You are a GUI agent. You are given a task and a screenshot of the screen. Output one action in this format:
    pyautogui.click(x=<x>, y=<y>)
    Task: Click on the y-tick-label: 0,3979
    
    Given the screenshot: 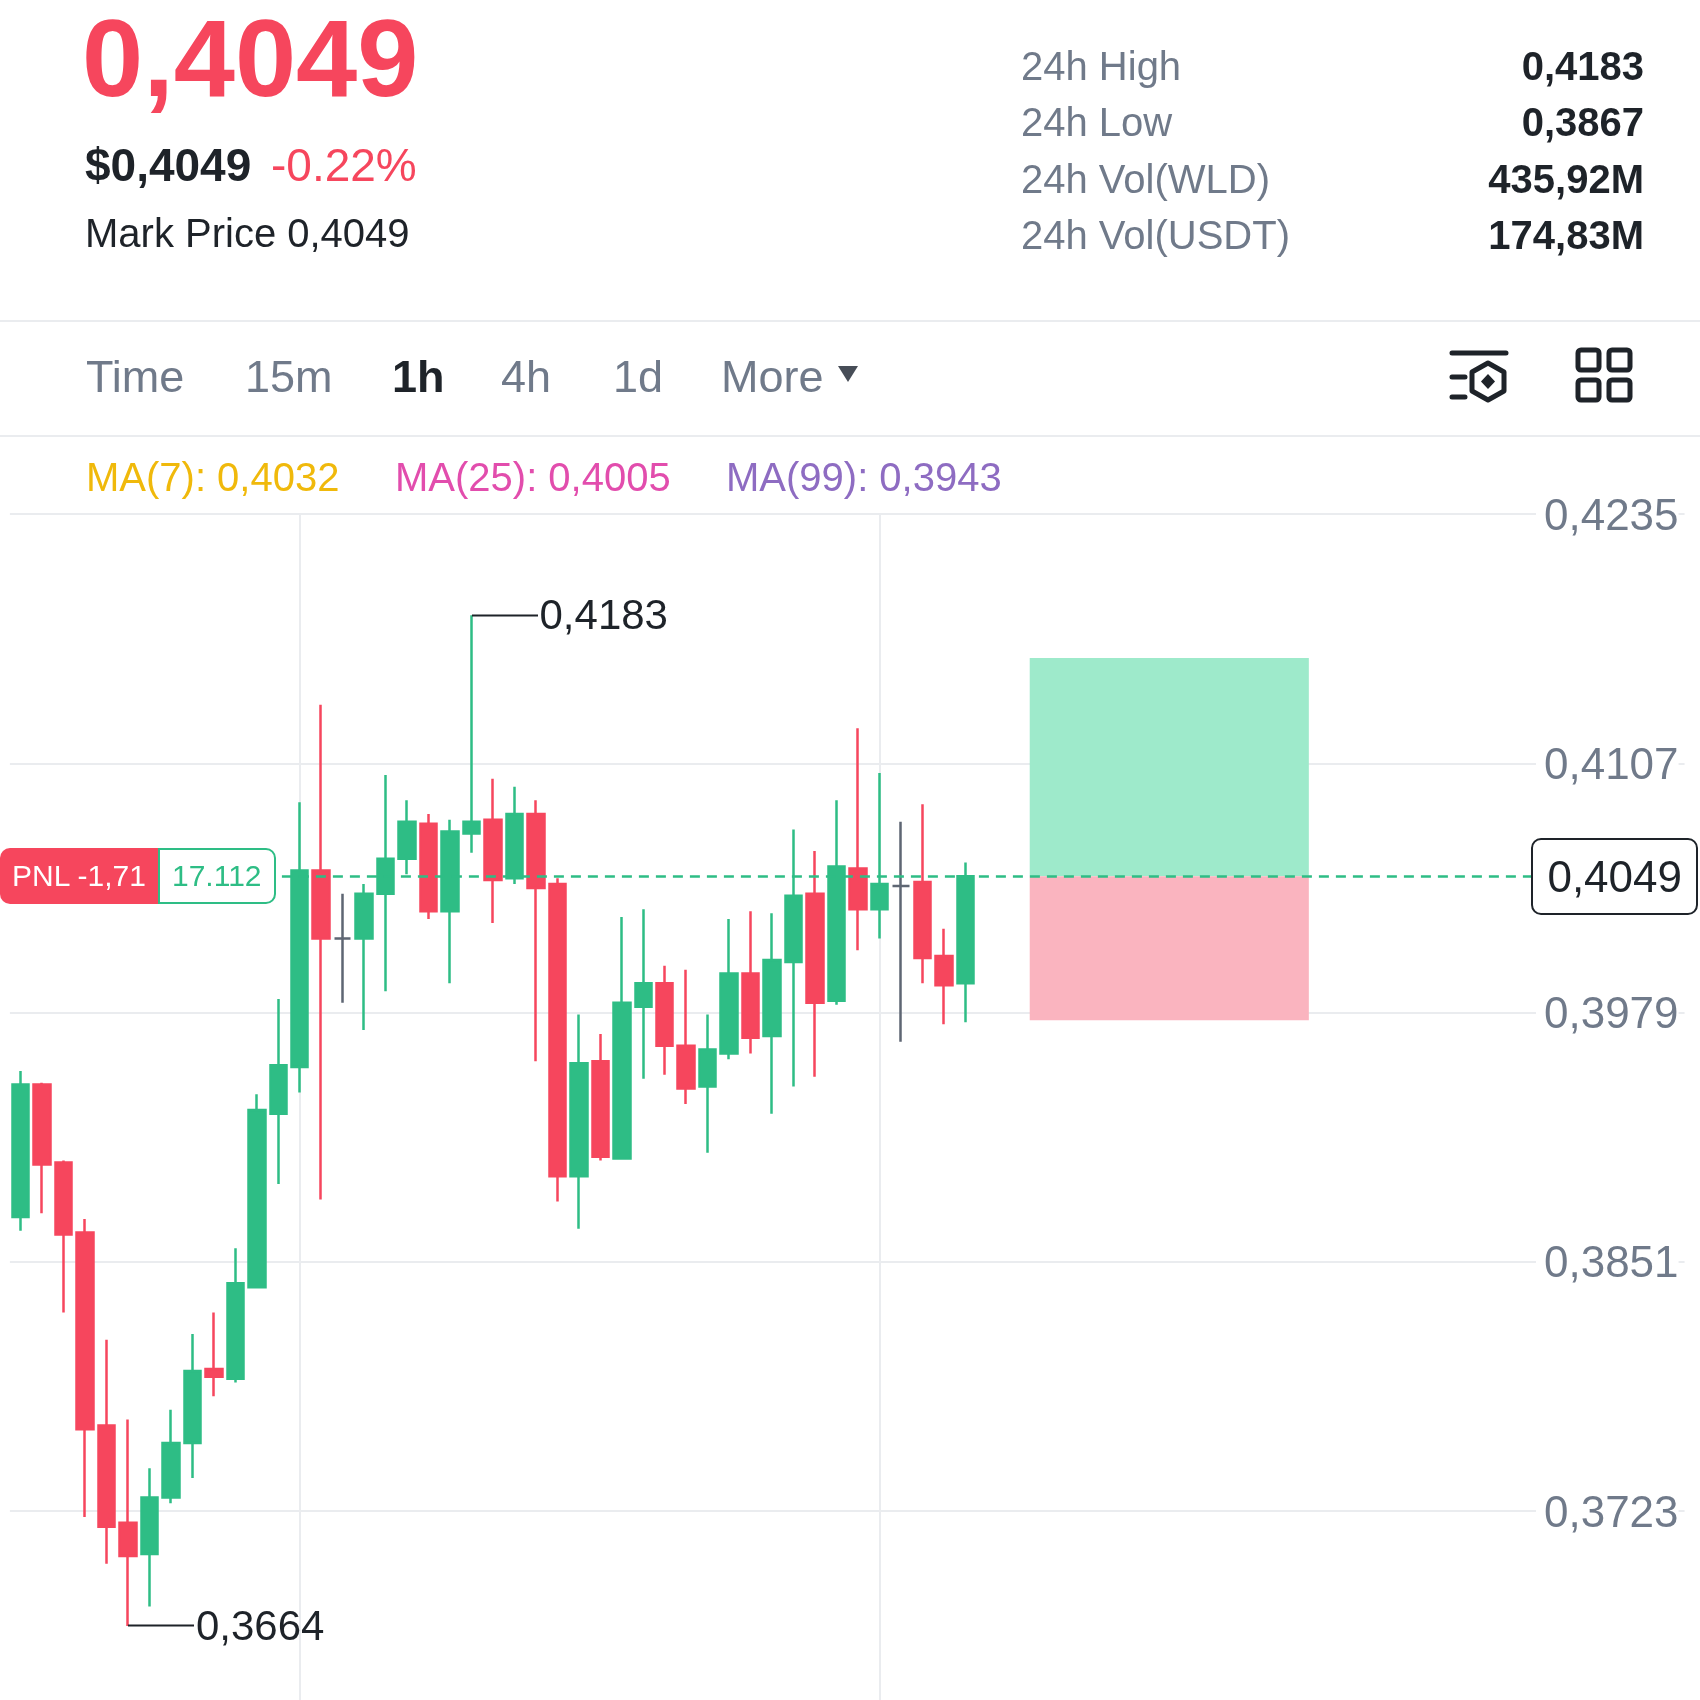 What is the action you would take?
    pyautogui.click(x=1611, y=1013)
    